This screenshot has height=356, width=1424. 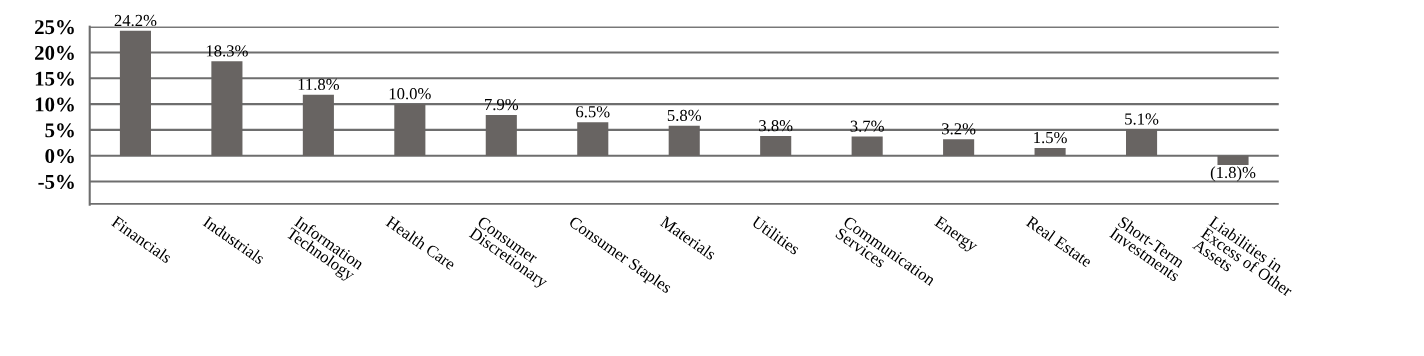 What do you see at coordinates (776, 126) in the screenshot?
I see `data-label: 3.8%` at bounding box center [776, 126].